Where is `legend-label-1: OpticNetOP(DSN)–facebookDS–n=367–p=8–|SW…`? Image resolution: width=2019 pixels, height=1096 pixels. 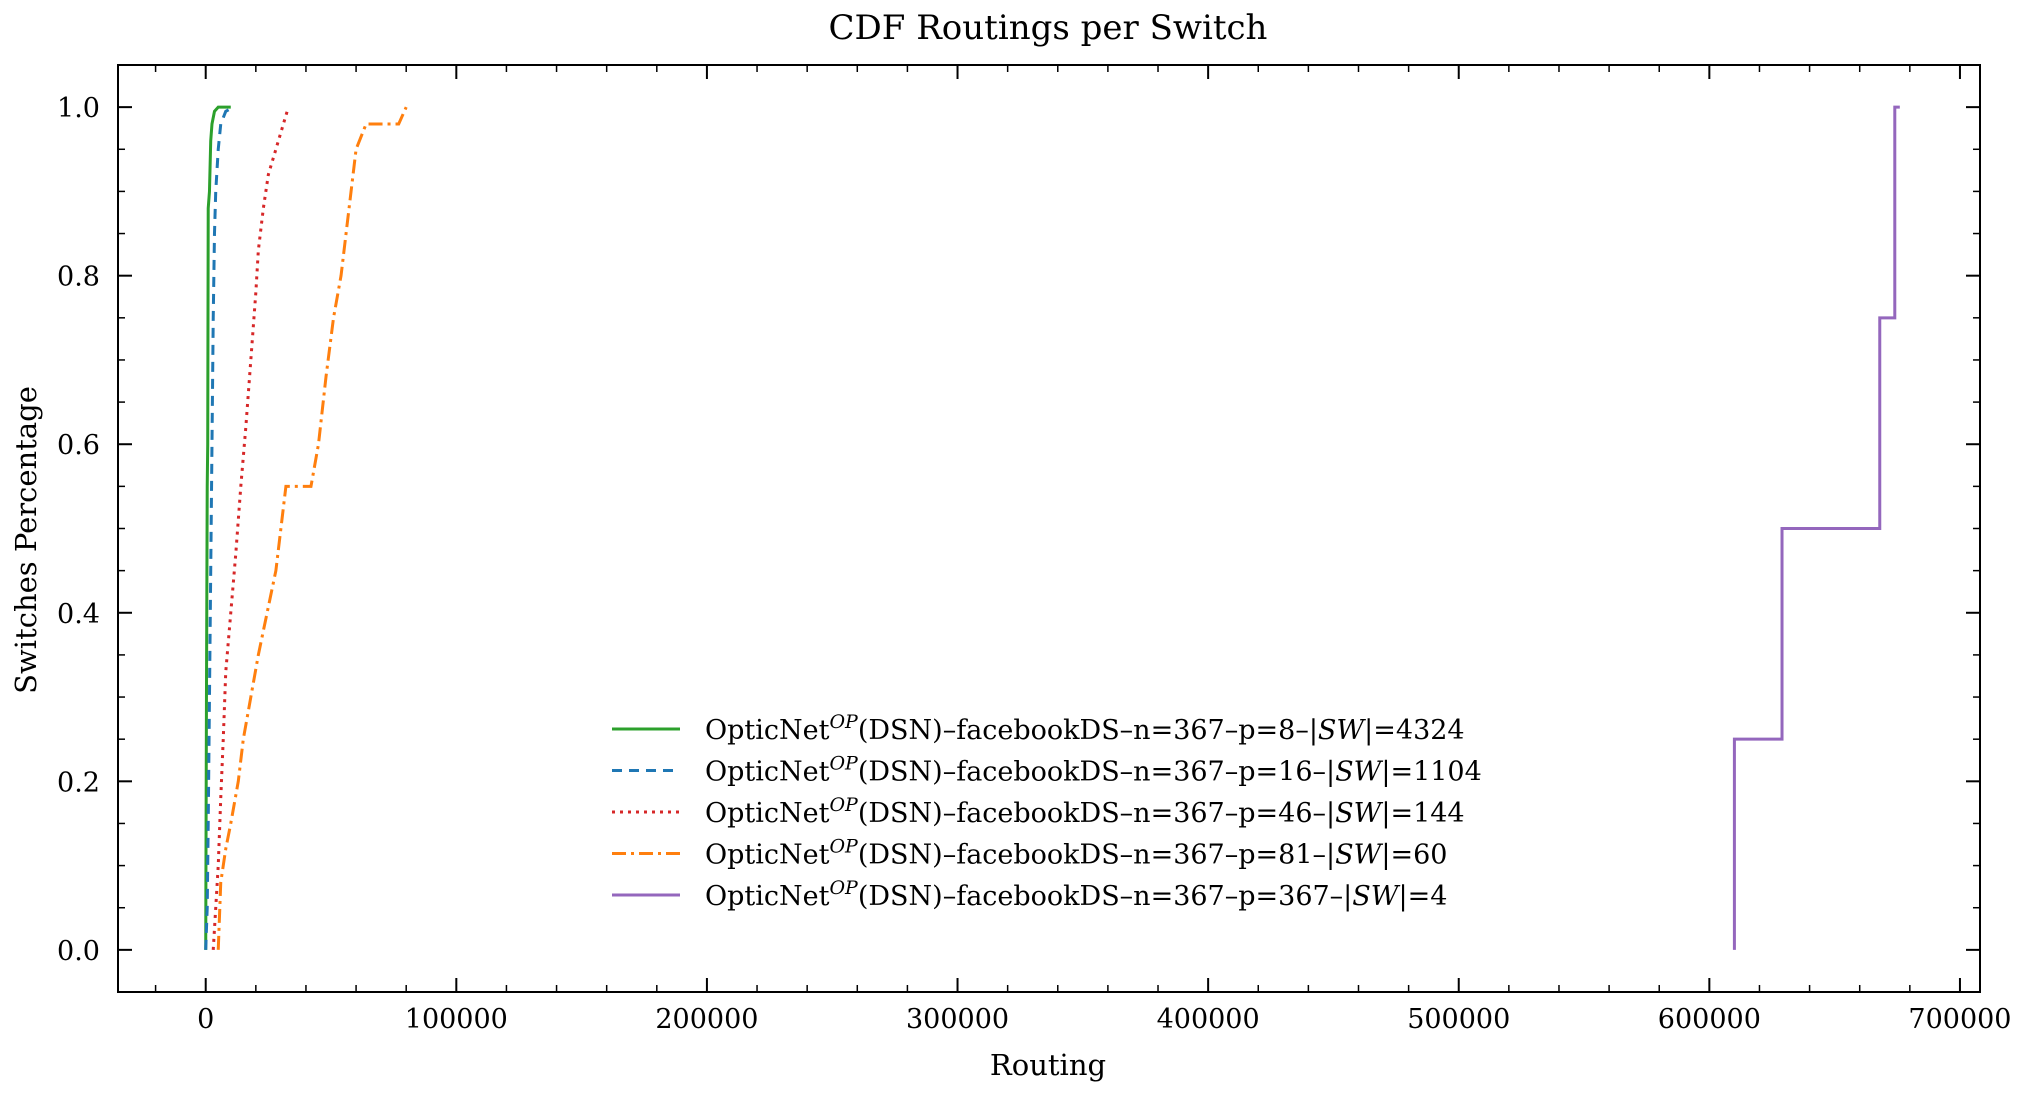 legend-label-1: OpticNetOP(DSN)–facebookDS–n=367–p=8–|SW… is located at coordinates (1085, 728).